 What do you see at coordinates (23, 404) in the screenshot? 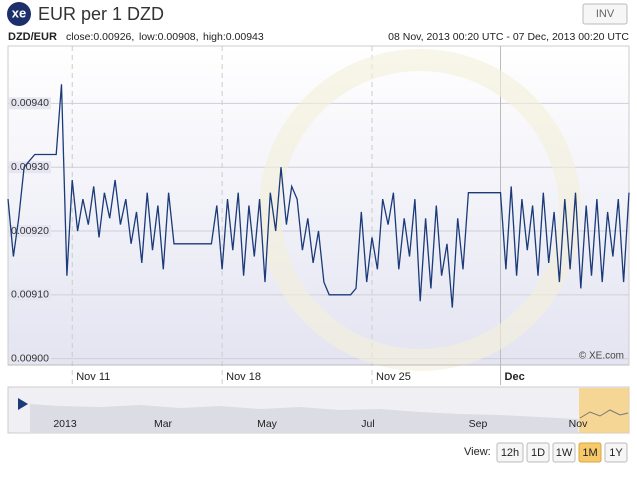
I see `play-button` at bounding box center [23, 404].